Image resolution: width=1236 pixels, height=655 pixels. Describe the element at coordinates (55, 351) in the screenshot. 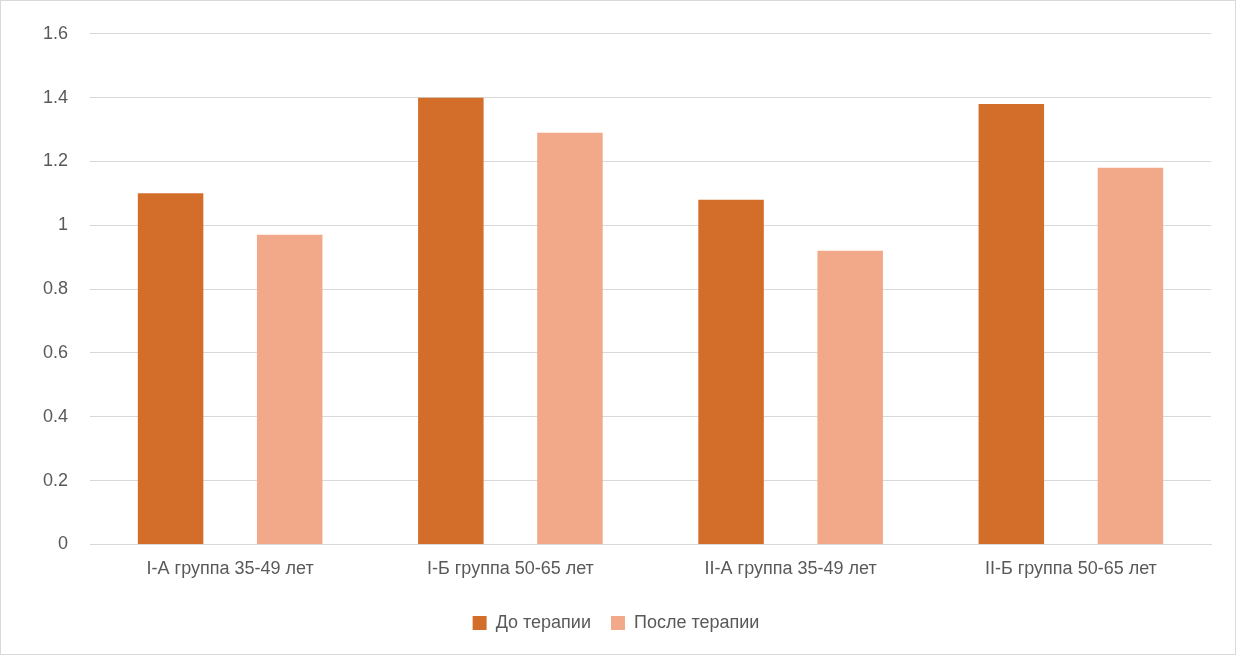

I see `y-tick-label: 0.6` at that location.